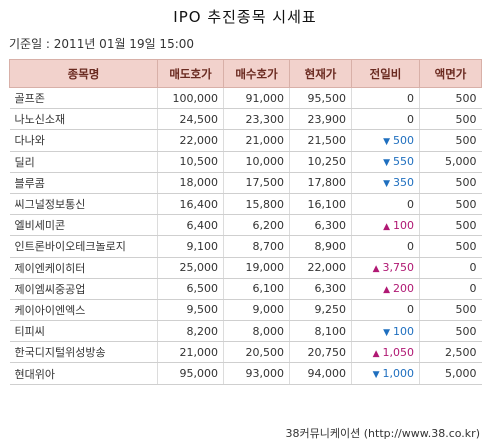 The height and width of the screenshot is (447, 490). Describe the element at coordinates (403, 289) in the screenshot. I see `change-value: 200` at that location.